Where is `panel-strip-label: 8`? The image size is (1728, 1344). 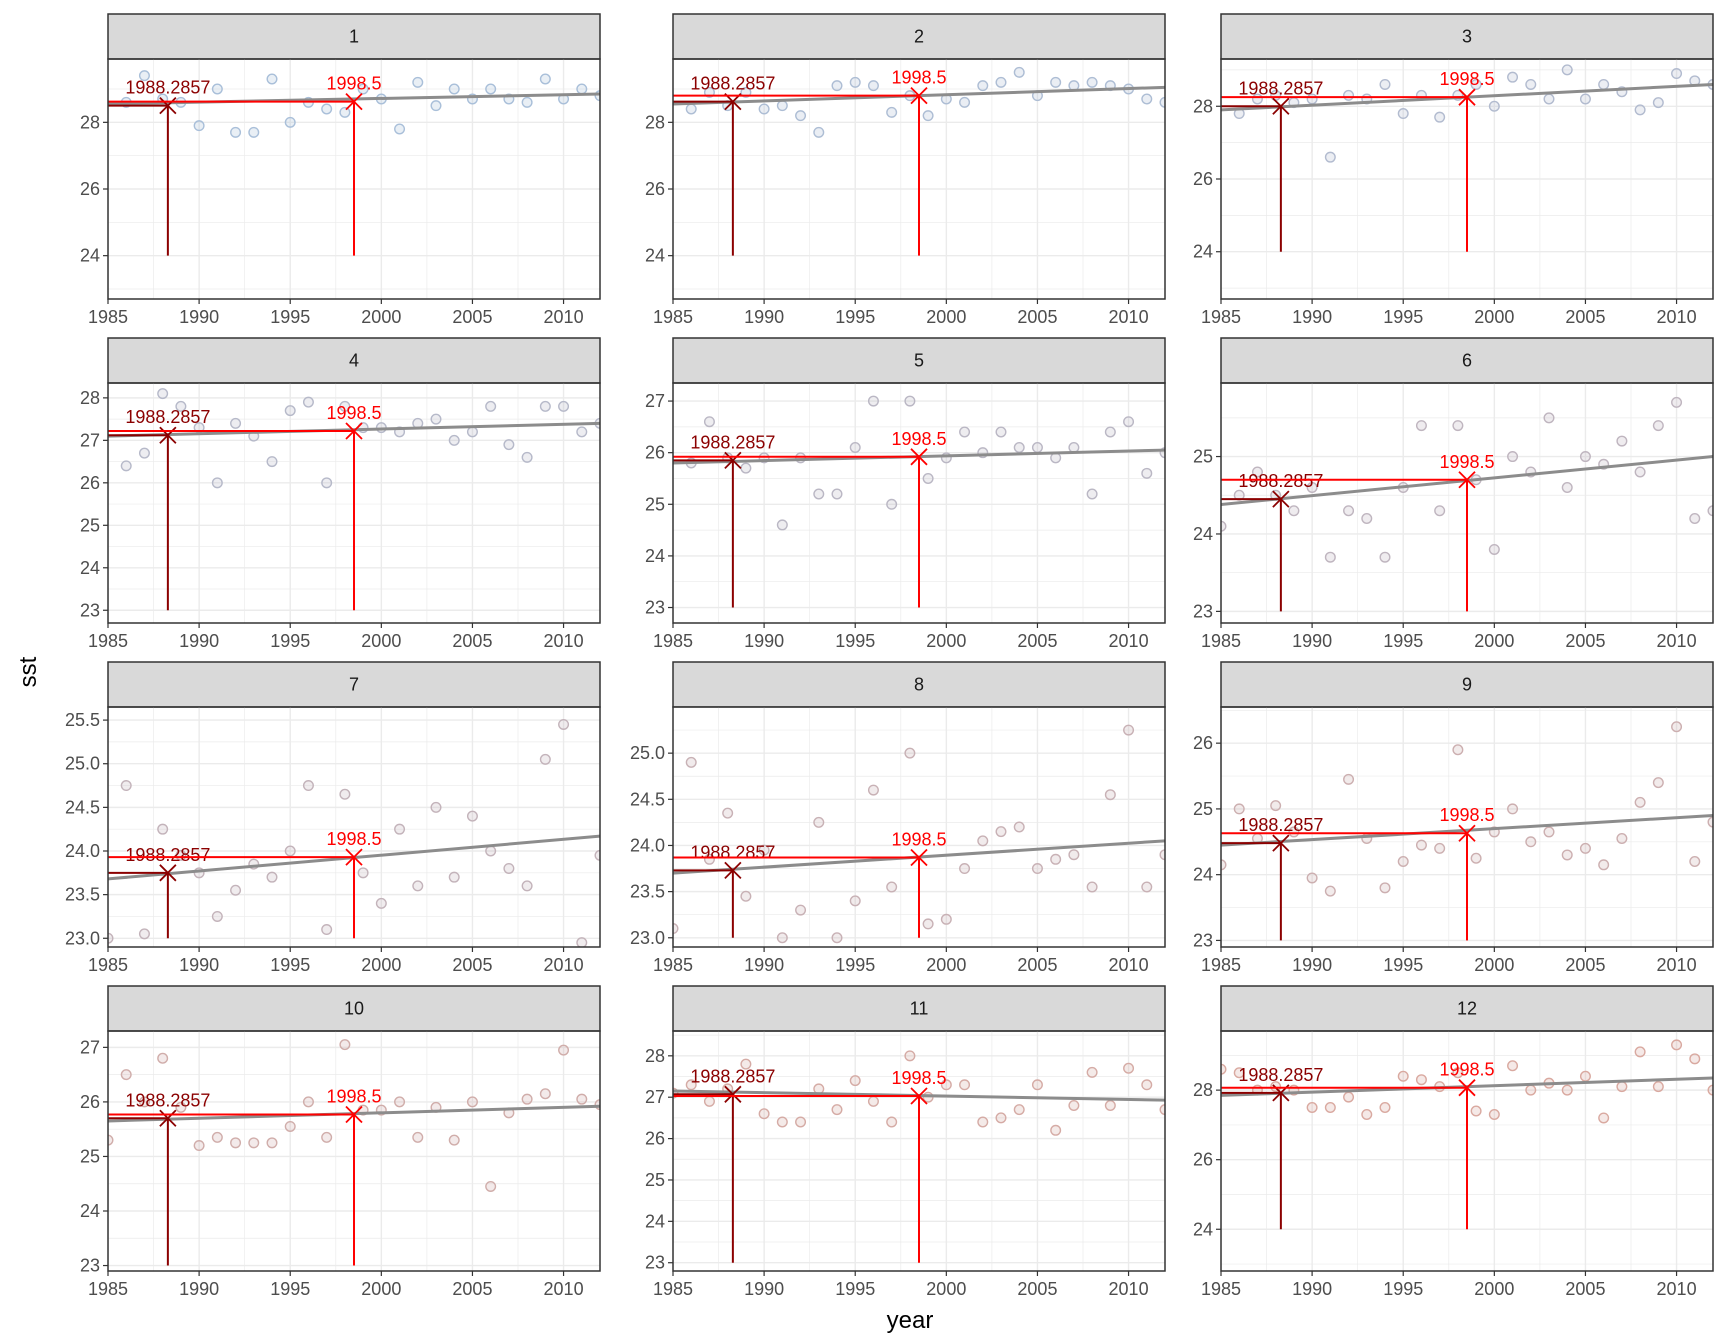 panel-strip-label: 8 is located at coordinates (919, 685).